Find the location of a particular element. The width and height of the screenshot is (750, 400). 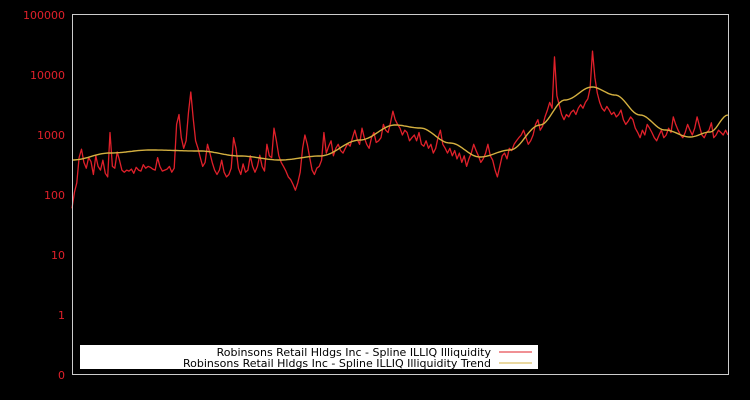

y-tick-100: 100 is located at coordinates (54, 195).